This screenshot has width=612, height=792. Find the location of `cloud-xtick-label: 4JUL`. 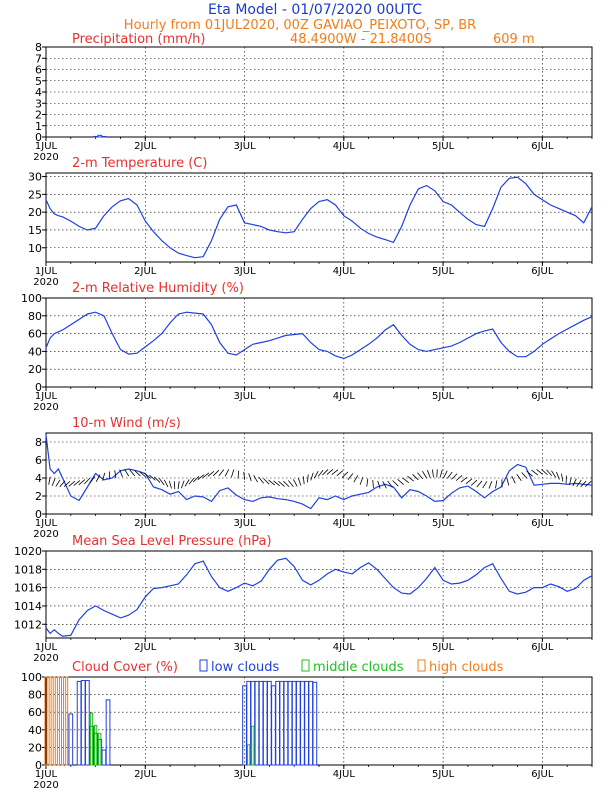

cloud-xtick-label: 4JUL is located at coordinates (344, 774).